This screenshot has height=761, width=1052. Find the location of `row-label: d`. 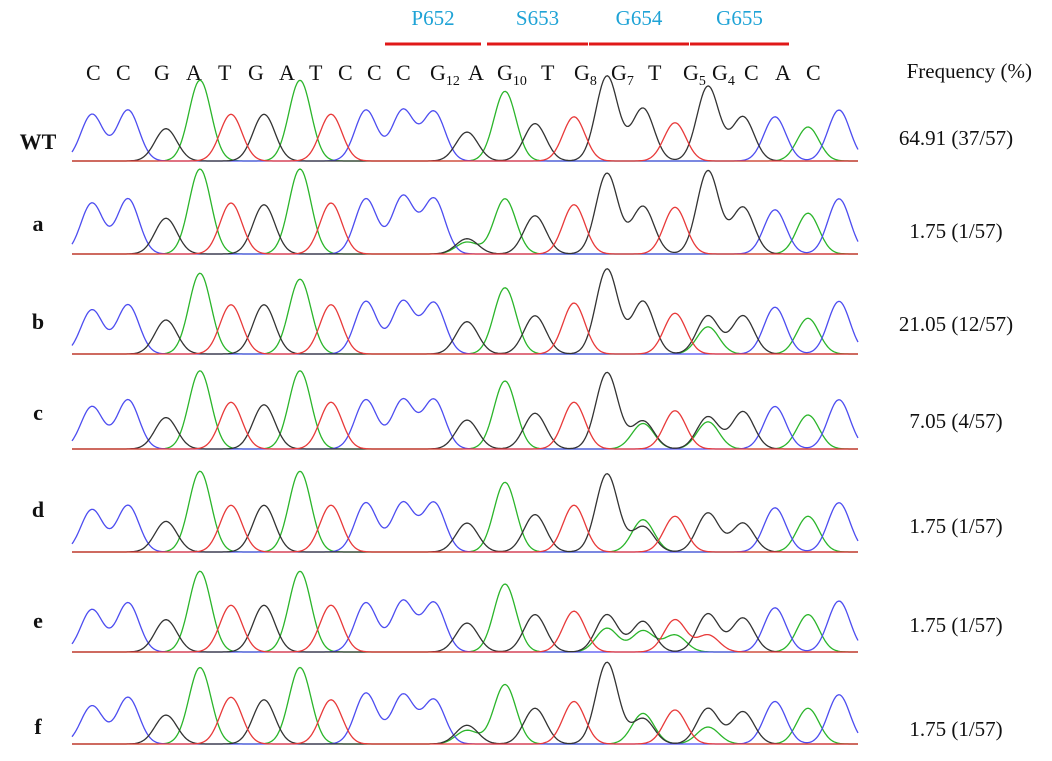

row-label: d is located at coordinates (38, 509).